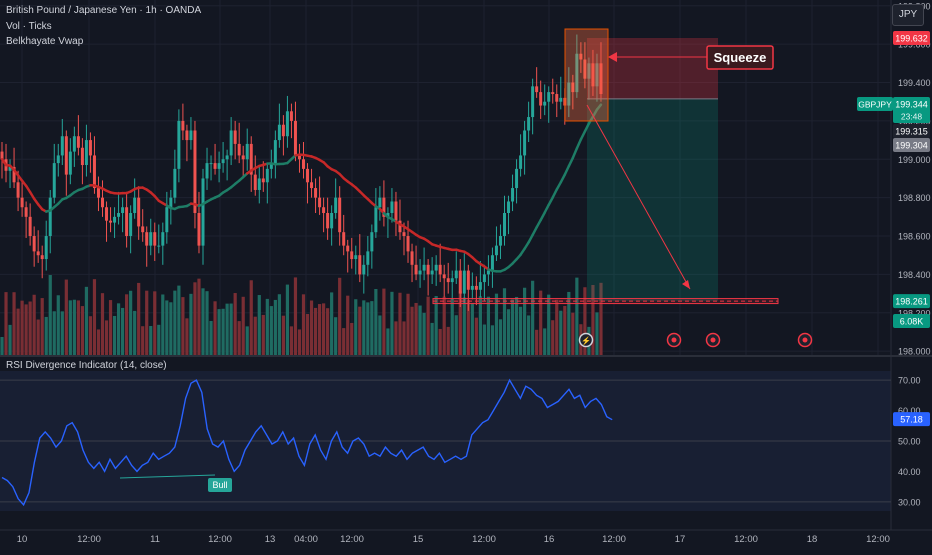  I want to click on volume-badge: 6.08K, so click(912, 322).